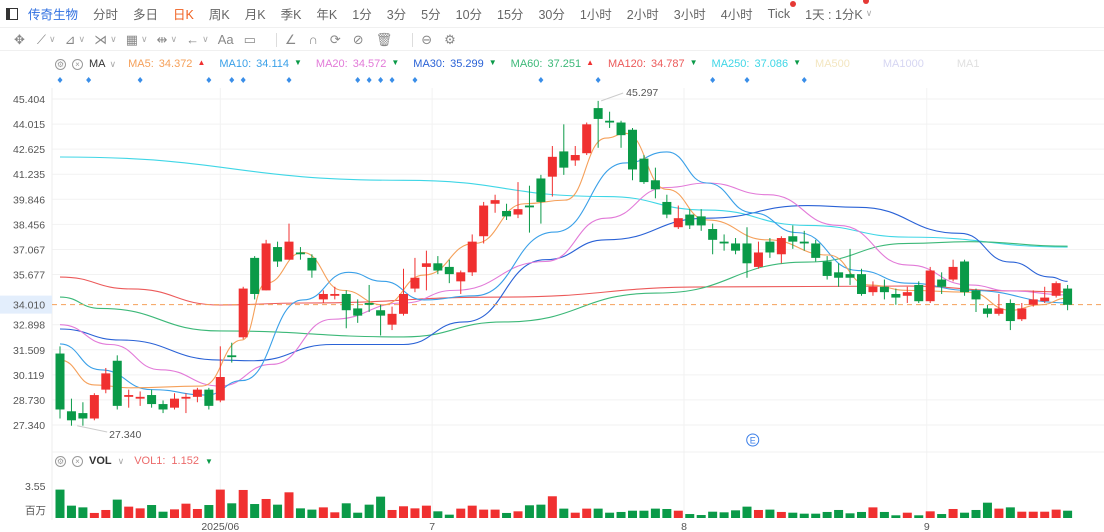 The height and width of the screenshot is (532, 1104). I want to click on tab-period: 10分, so click(469, 15).